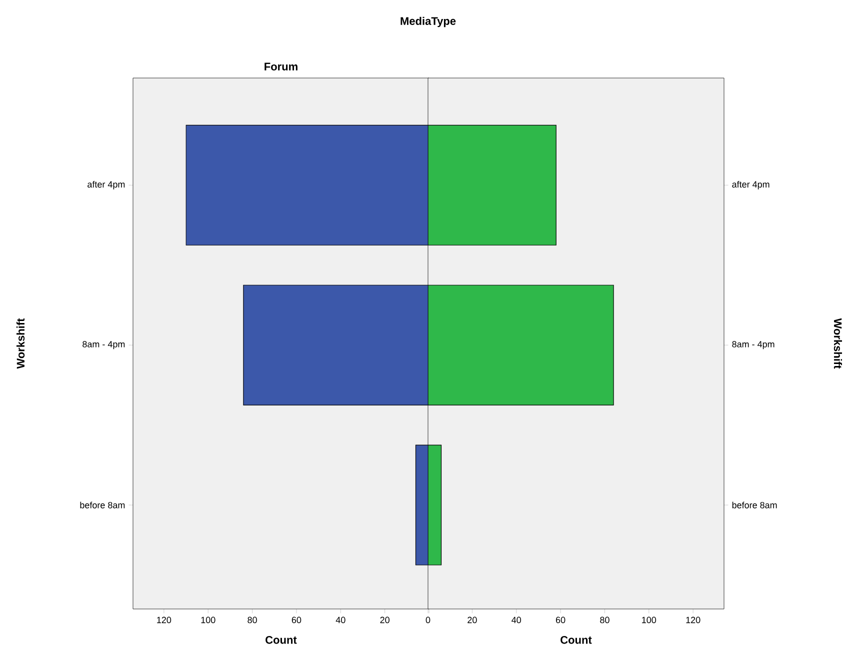 The height and width of the screenshot is (672, 847). What do you see at coordinates (281, 66) in the screenshot?
I see `chart-title: Forum` at bounding box center [281, 66].